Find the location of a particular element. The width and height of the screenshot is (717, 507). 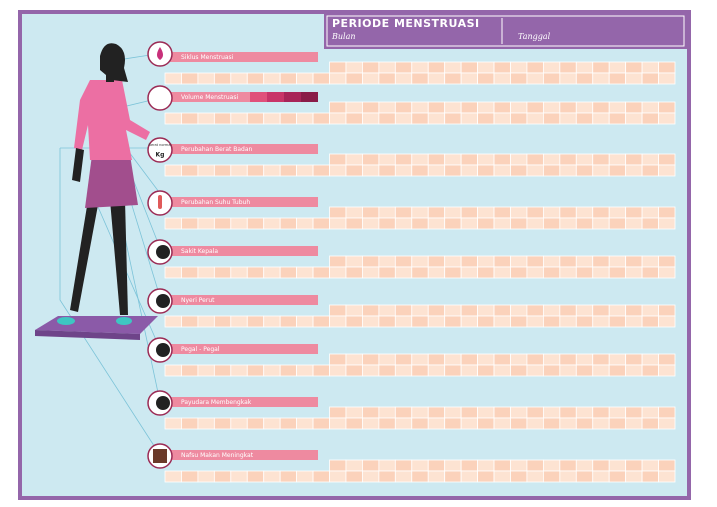

leg is located at coordinates (119, 257).